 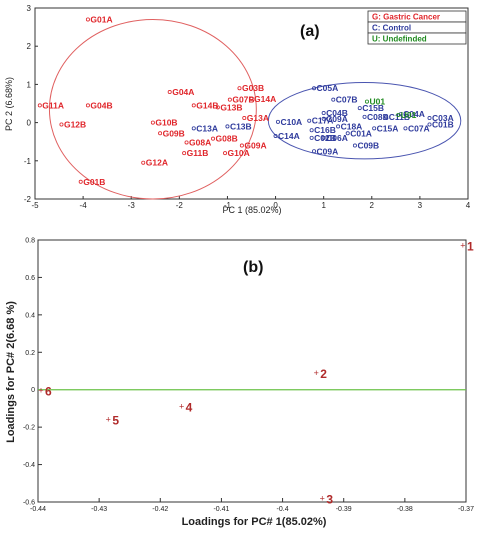 What do you see at coordinates (207, 128) in the screenshot?
I see `point-label-c13a: C13A` at bounding box center [207, 128].